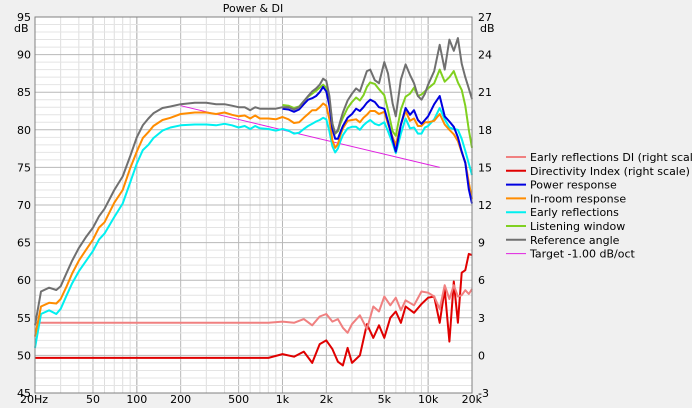 Image resolution: width=692 pixels, height=408 pixels. I want to click on legend-label: Power response, so click(573, 185).